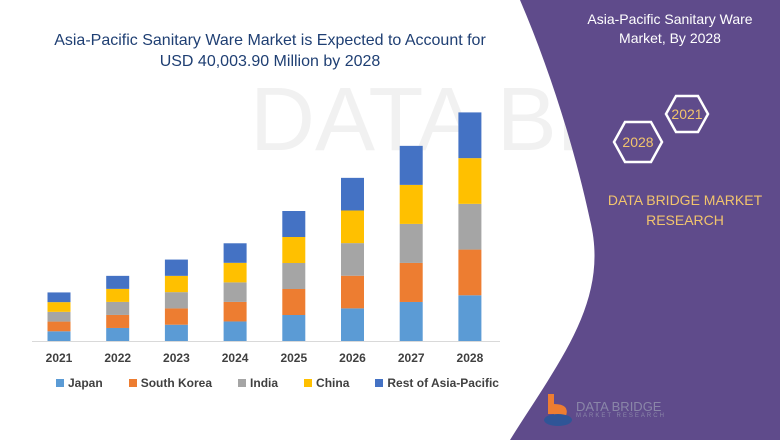  Describe the element at coordinates (470, 135) in the screenshot. I see `bar-segment-2028-rest-of-asia-pacific` at that location.